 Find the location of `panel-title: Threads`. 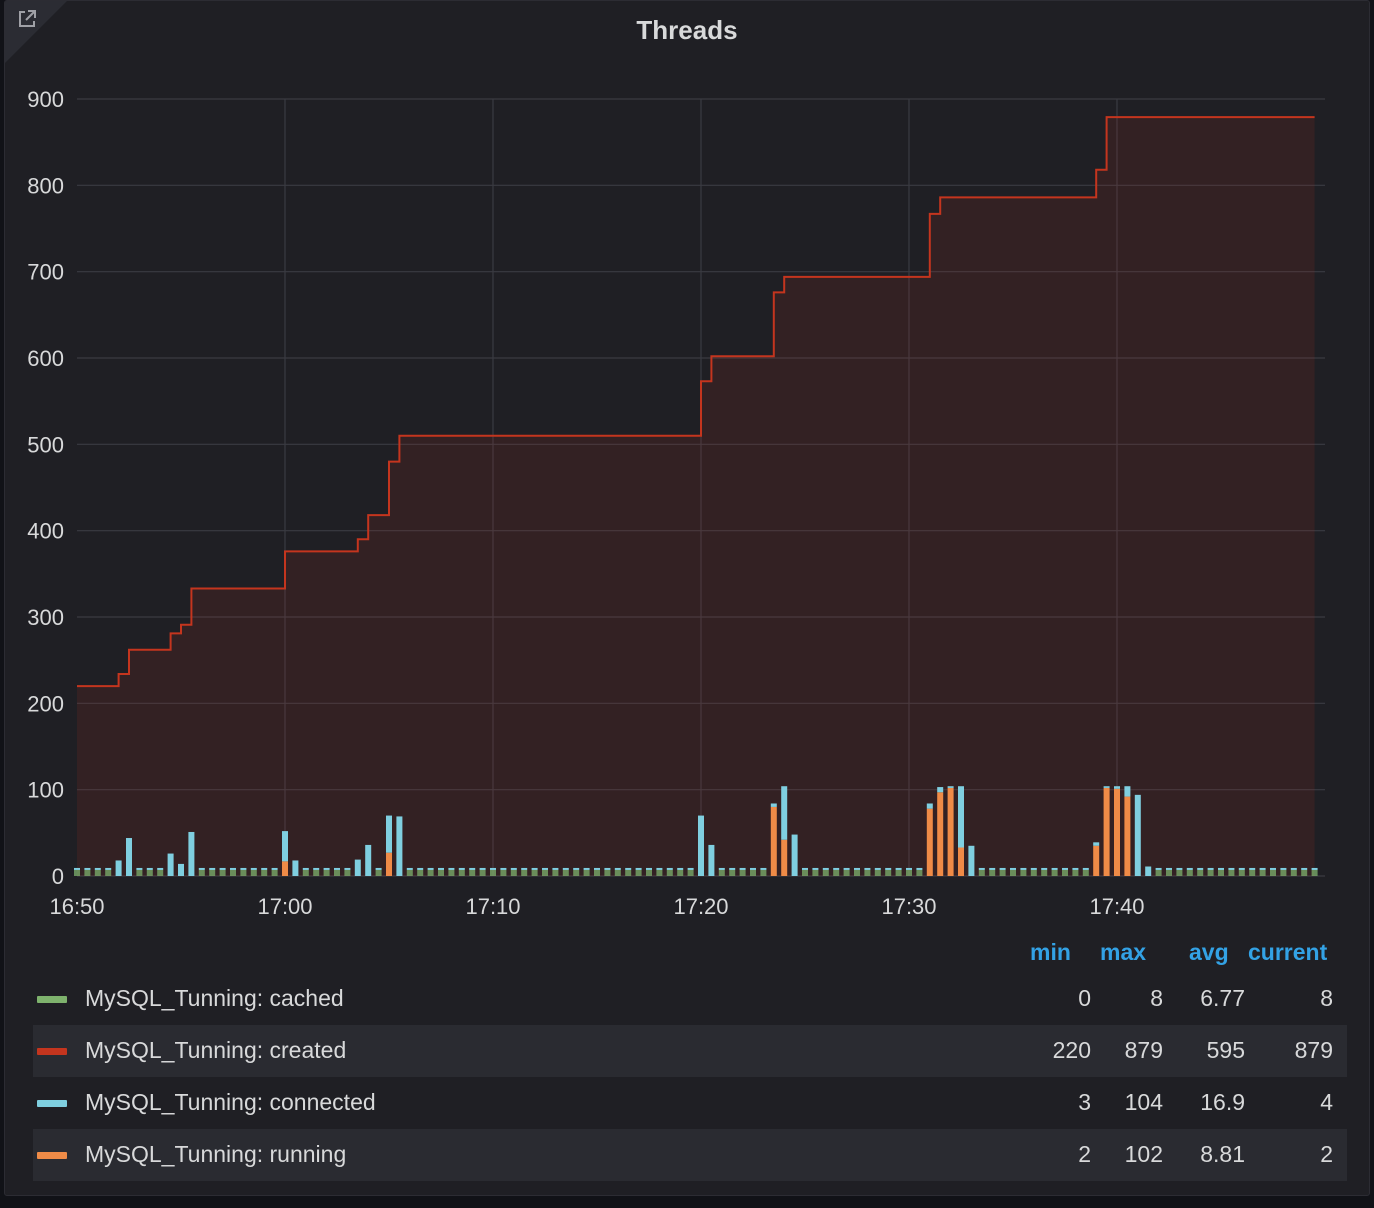

panel-title: Threads is located at coordinates (687, 30).